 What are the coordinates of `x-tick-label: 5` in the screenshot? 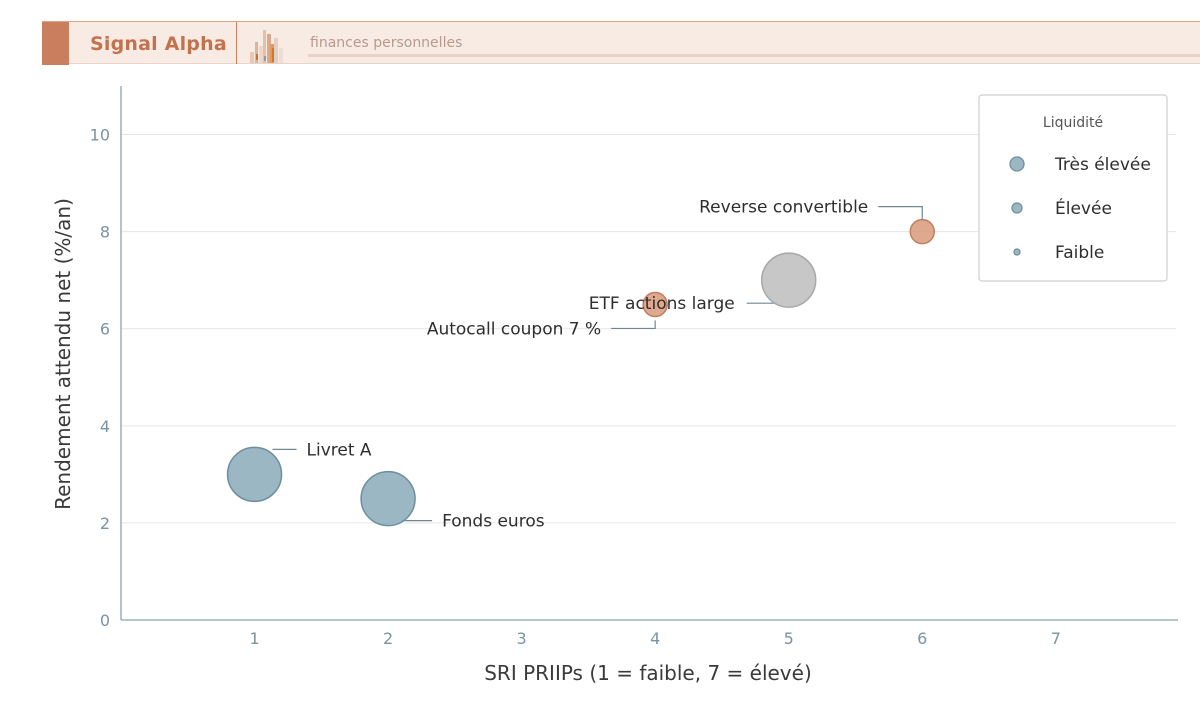 It's located at (789, 638).